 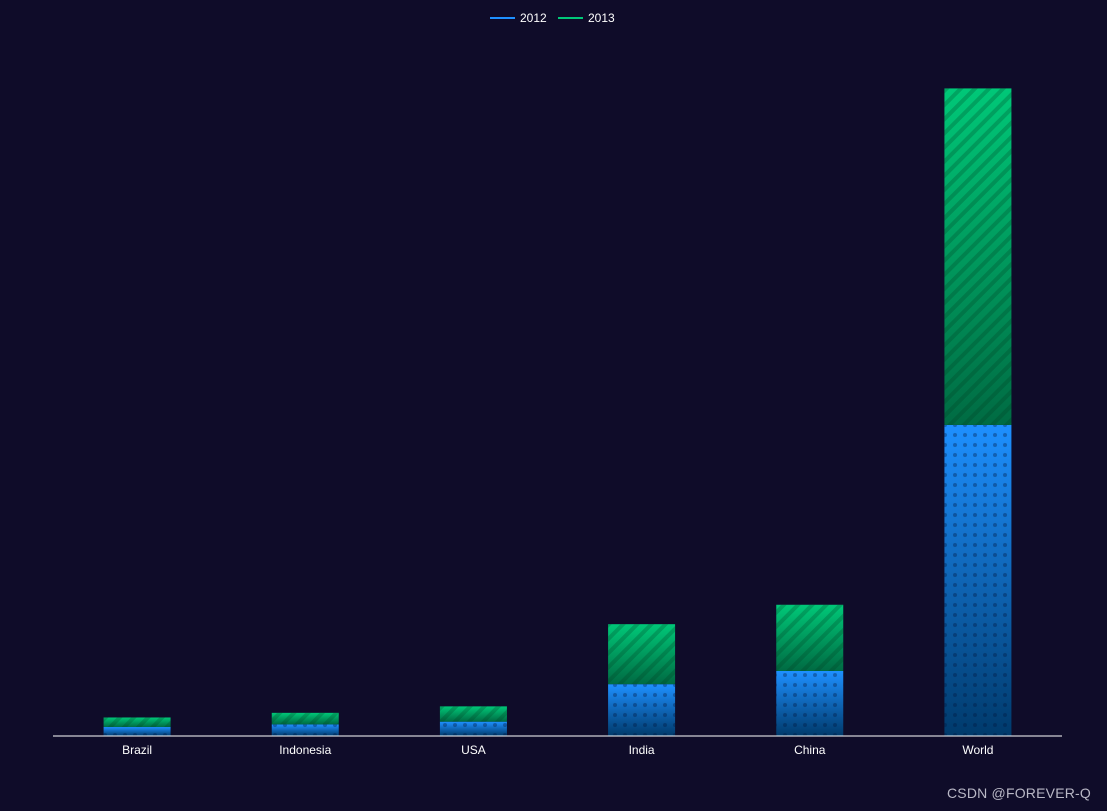 What do you see at coordinates (978, 580) in the screenshot?
I see `bar-texture-2012-world` at bounding box center [978, 580].